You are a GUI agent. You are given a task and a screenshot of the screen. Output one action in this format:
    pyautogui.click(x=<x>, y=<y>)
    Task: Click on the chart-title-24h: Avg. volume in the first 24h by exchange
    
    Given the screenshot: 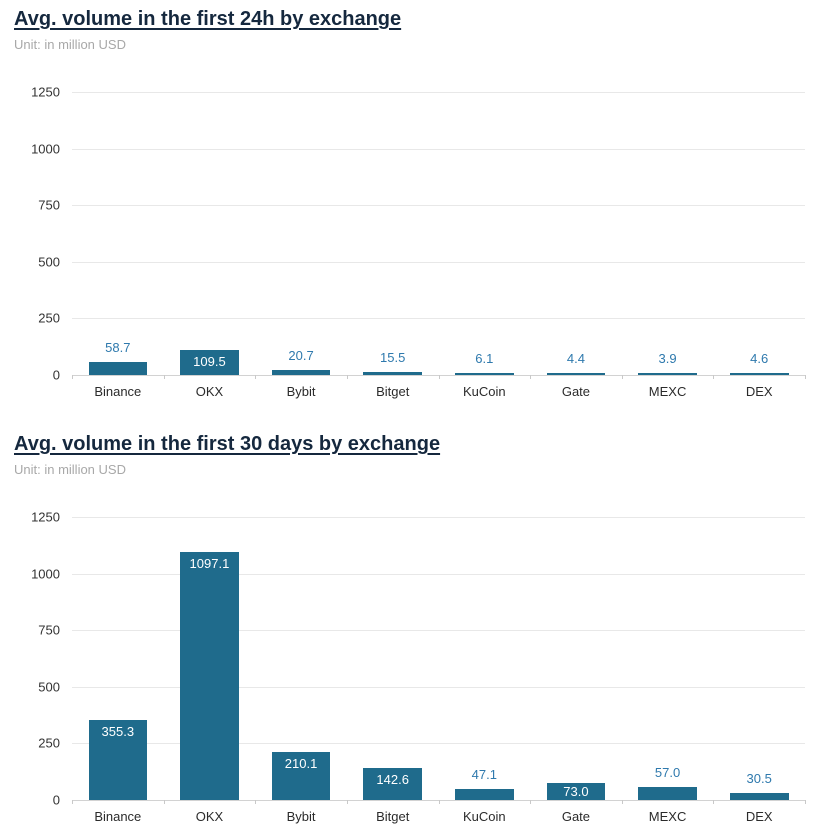 What is the action you would take?
    pyautogui.click(x=208, y=19)
    